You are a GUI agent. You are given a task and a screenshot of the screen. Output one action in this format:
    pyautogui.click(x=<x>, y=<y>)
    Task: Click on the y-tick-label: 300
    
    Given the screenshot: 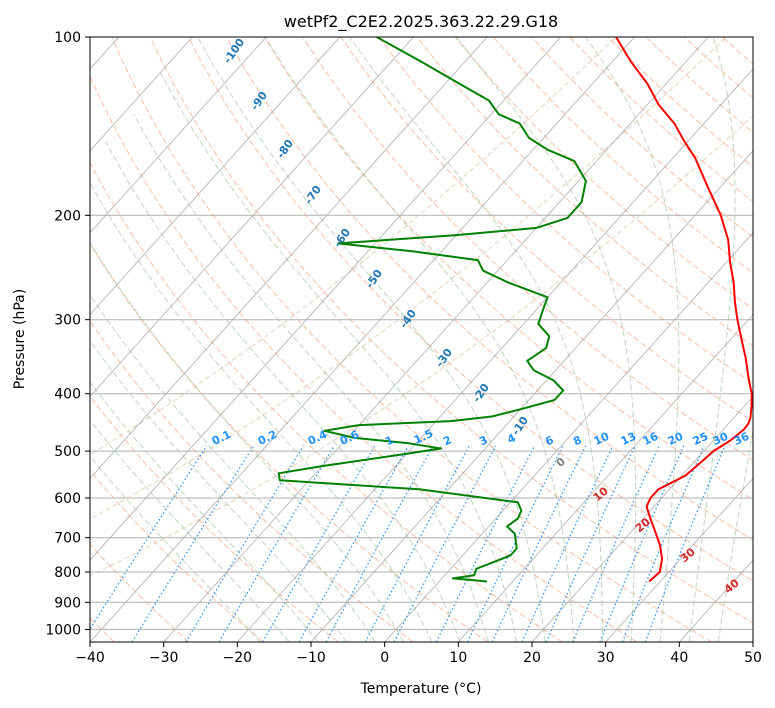 What is the action you would take?
    pyautogui.click(x=67, y=321)
    